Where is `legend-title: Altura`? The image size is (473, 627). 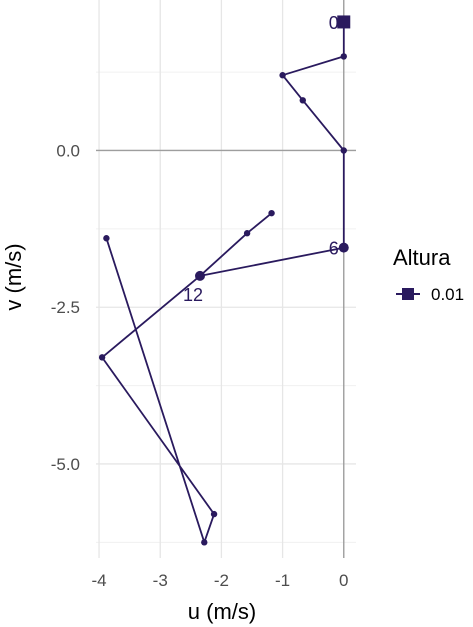
legend-title: Altura is located at coordinates (422, 257).